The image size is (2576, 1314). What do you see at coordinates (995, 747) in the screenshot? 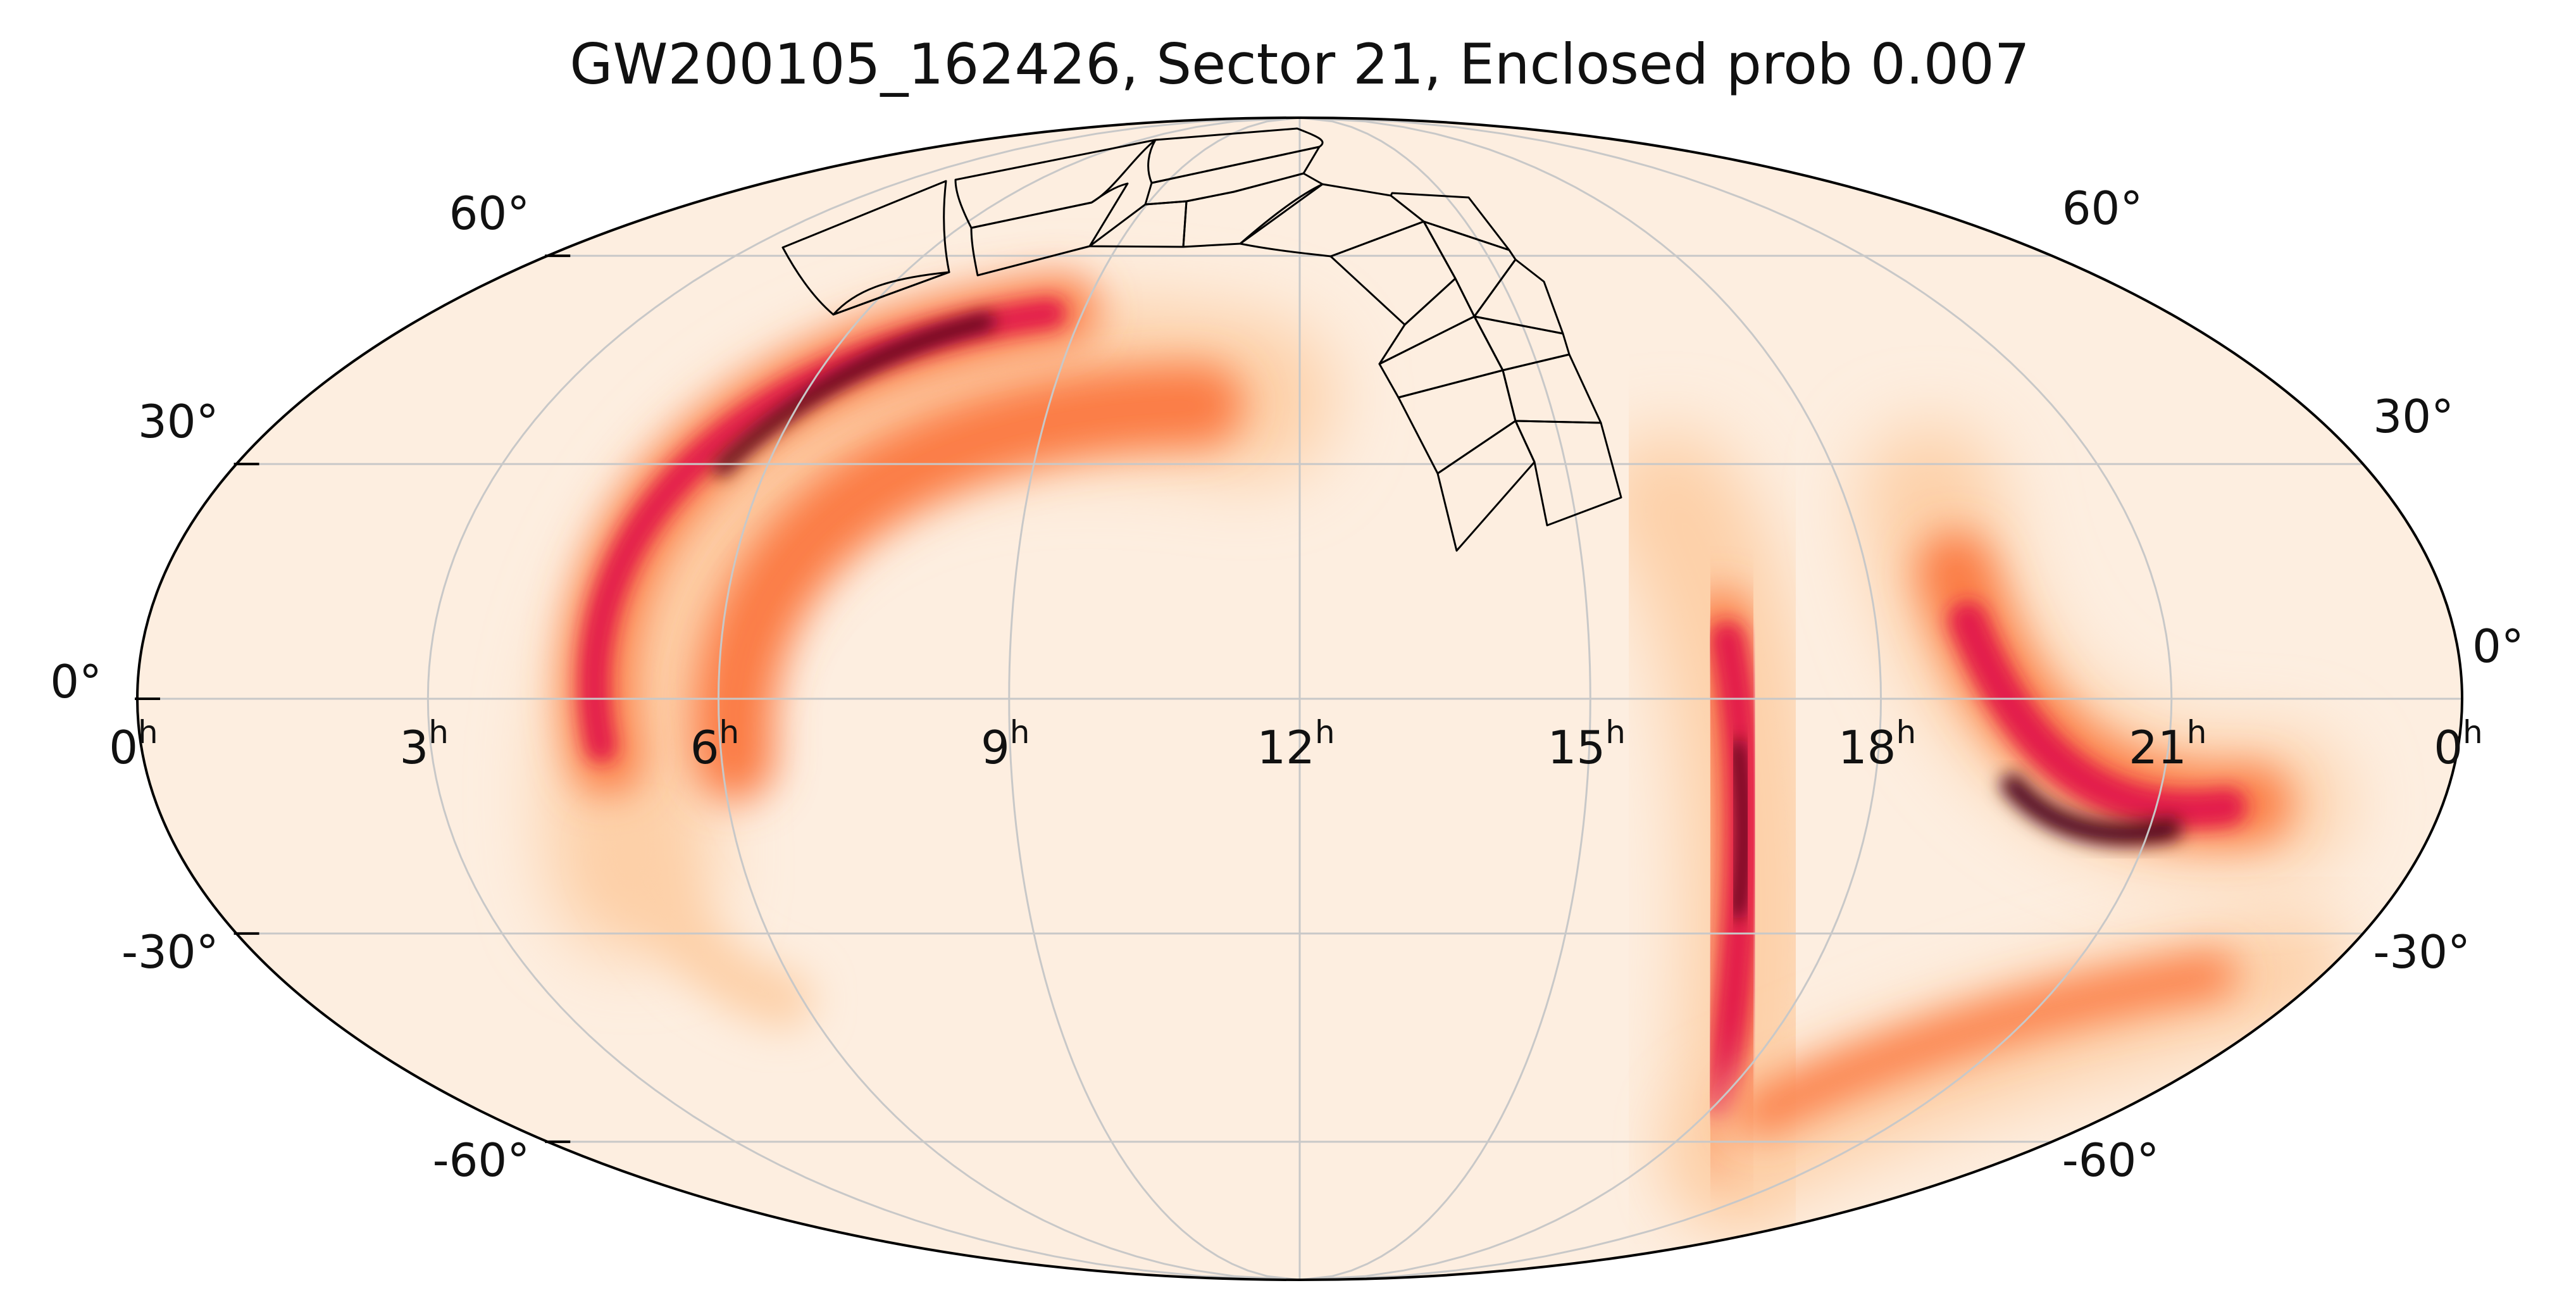
I see `ra-tick-main: 9` at bounding box center [995, 747].